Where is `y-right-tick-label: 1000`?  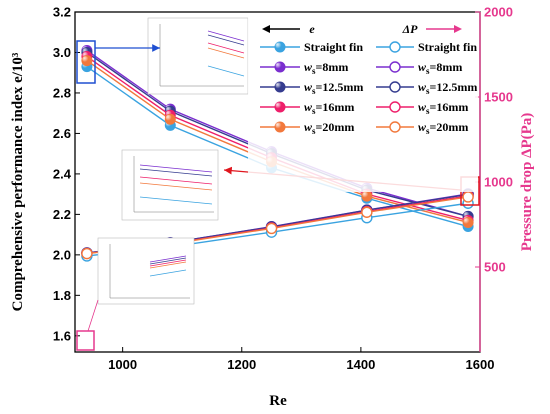
y-right-tick-label: 1000 is located at coordinates (498, 182).